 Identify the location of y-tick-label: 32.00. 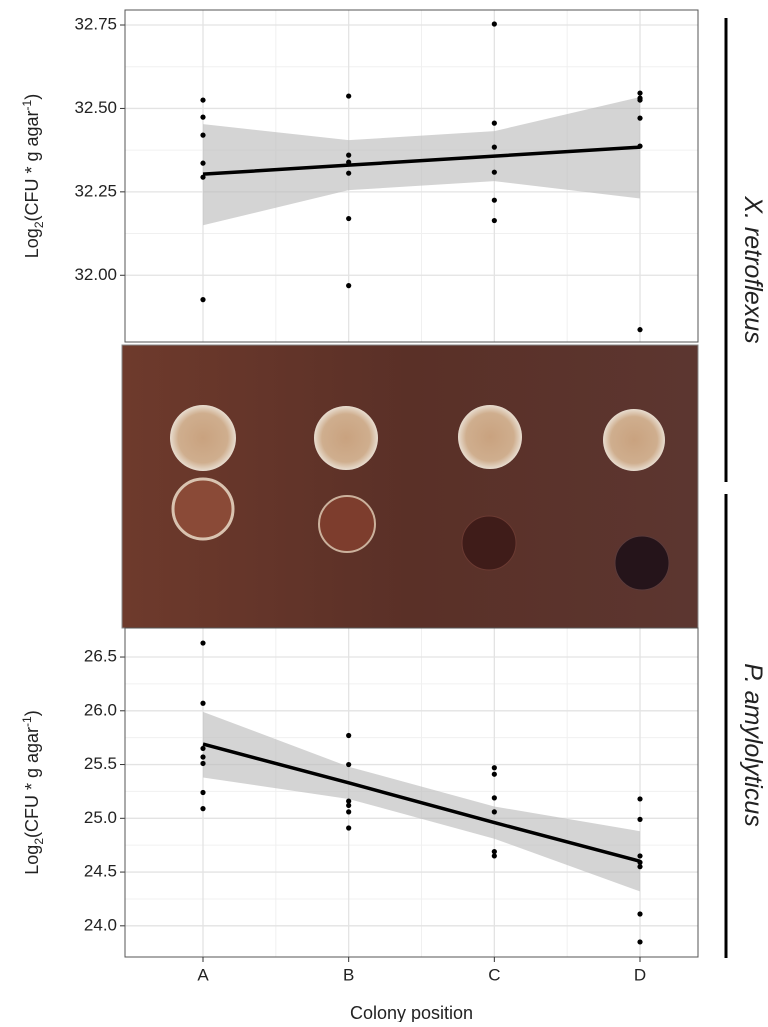
(95, 274).